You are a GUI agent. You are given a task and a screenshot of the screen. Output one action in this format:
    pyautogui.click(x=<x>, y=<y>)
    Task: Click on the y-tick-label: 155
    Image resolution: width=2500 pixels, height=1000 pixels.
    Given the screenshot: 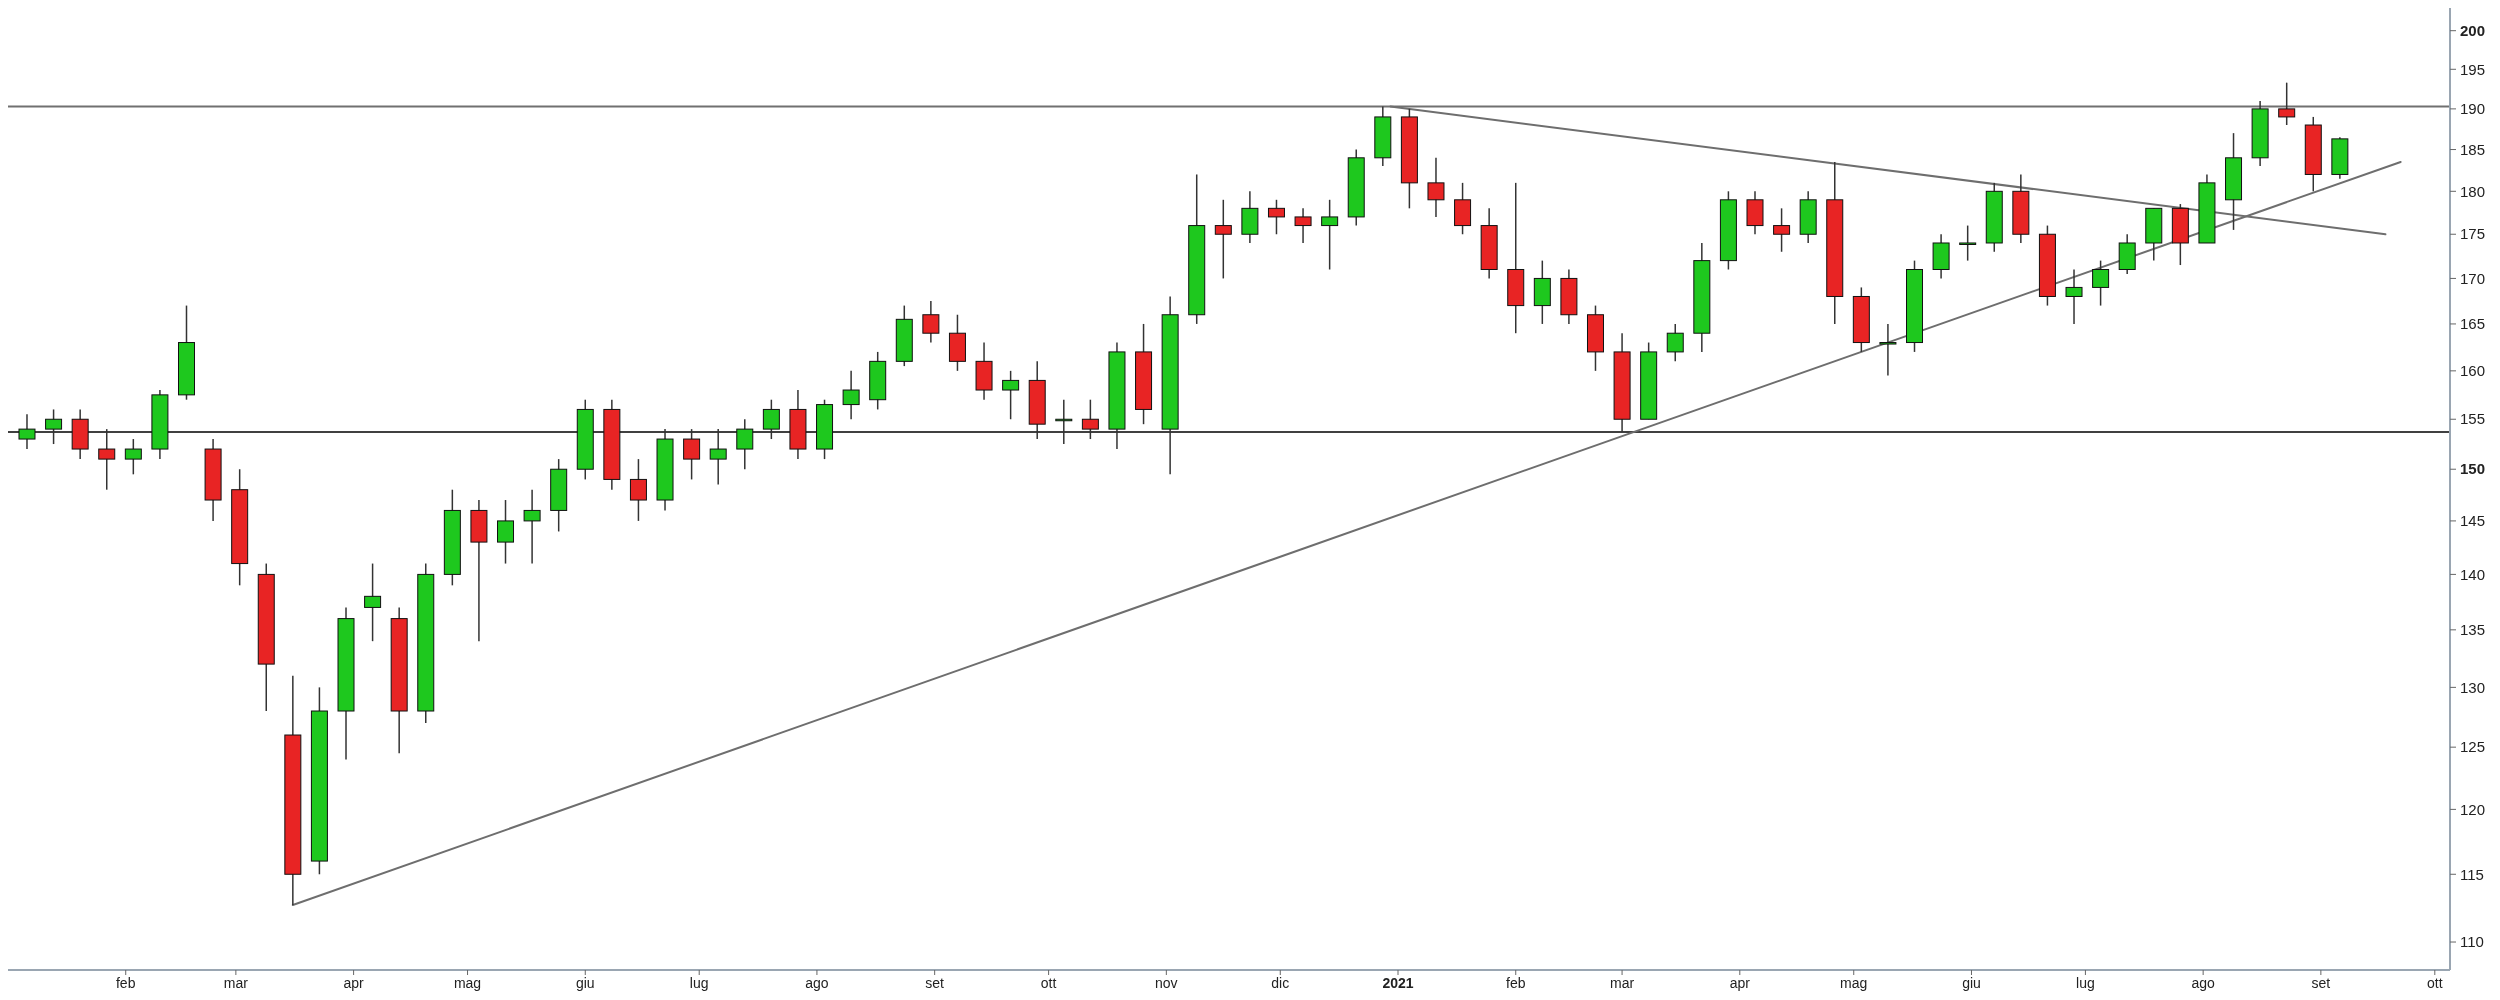 What is the action you would take?
    pyautogui.click(x=2473, y=419)
    